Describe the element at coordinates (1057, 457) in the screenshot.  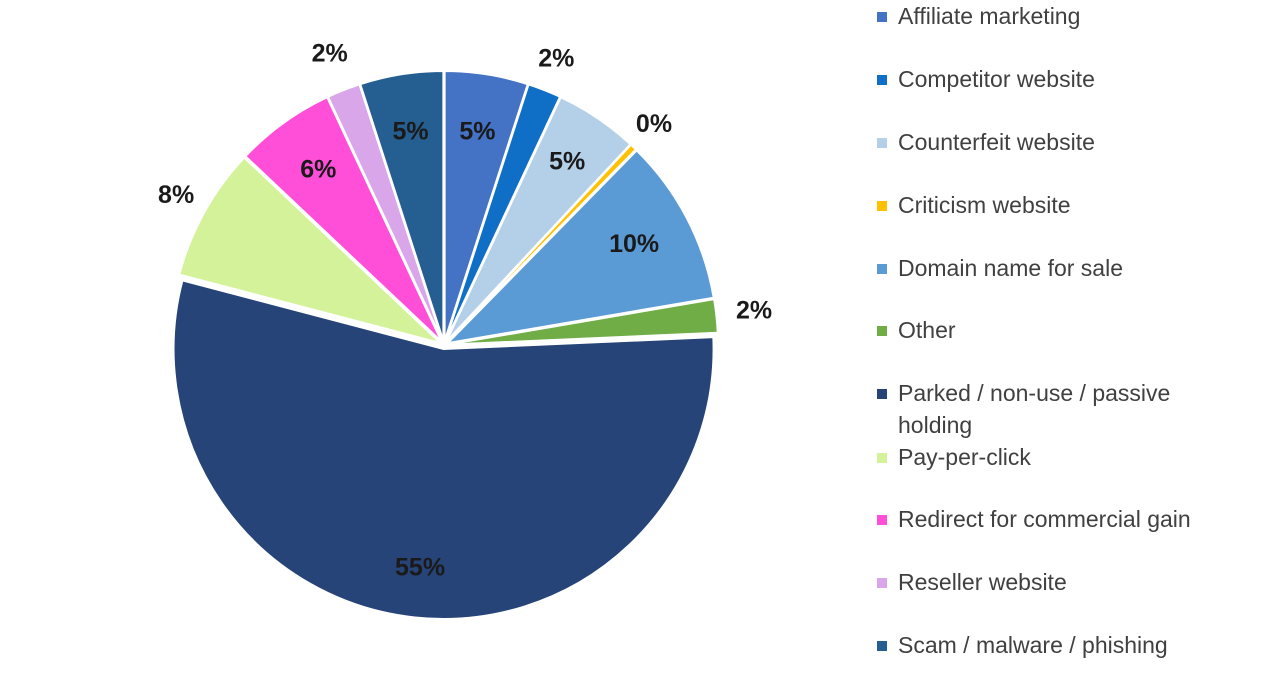
I see `legend-item: Pay-per-click` at that location.